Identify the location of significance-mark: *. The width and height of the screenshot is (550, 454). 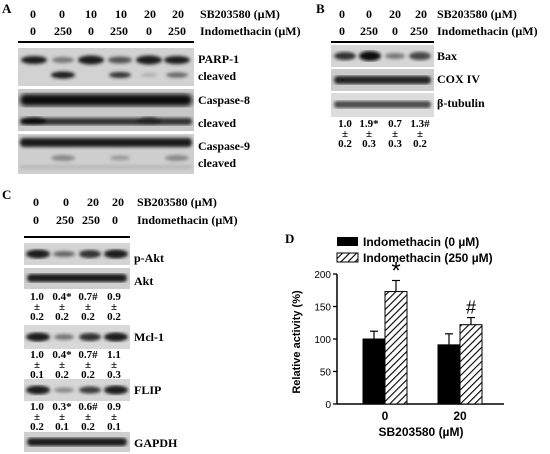
(395, 271).